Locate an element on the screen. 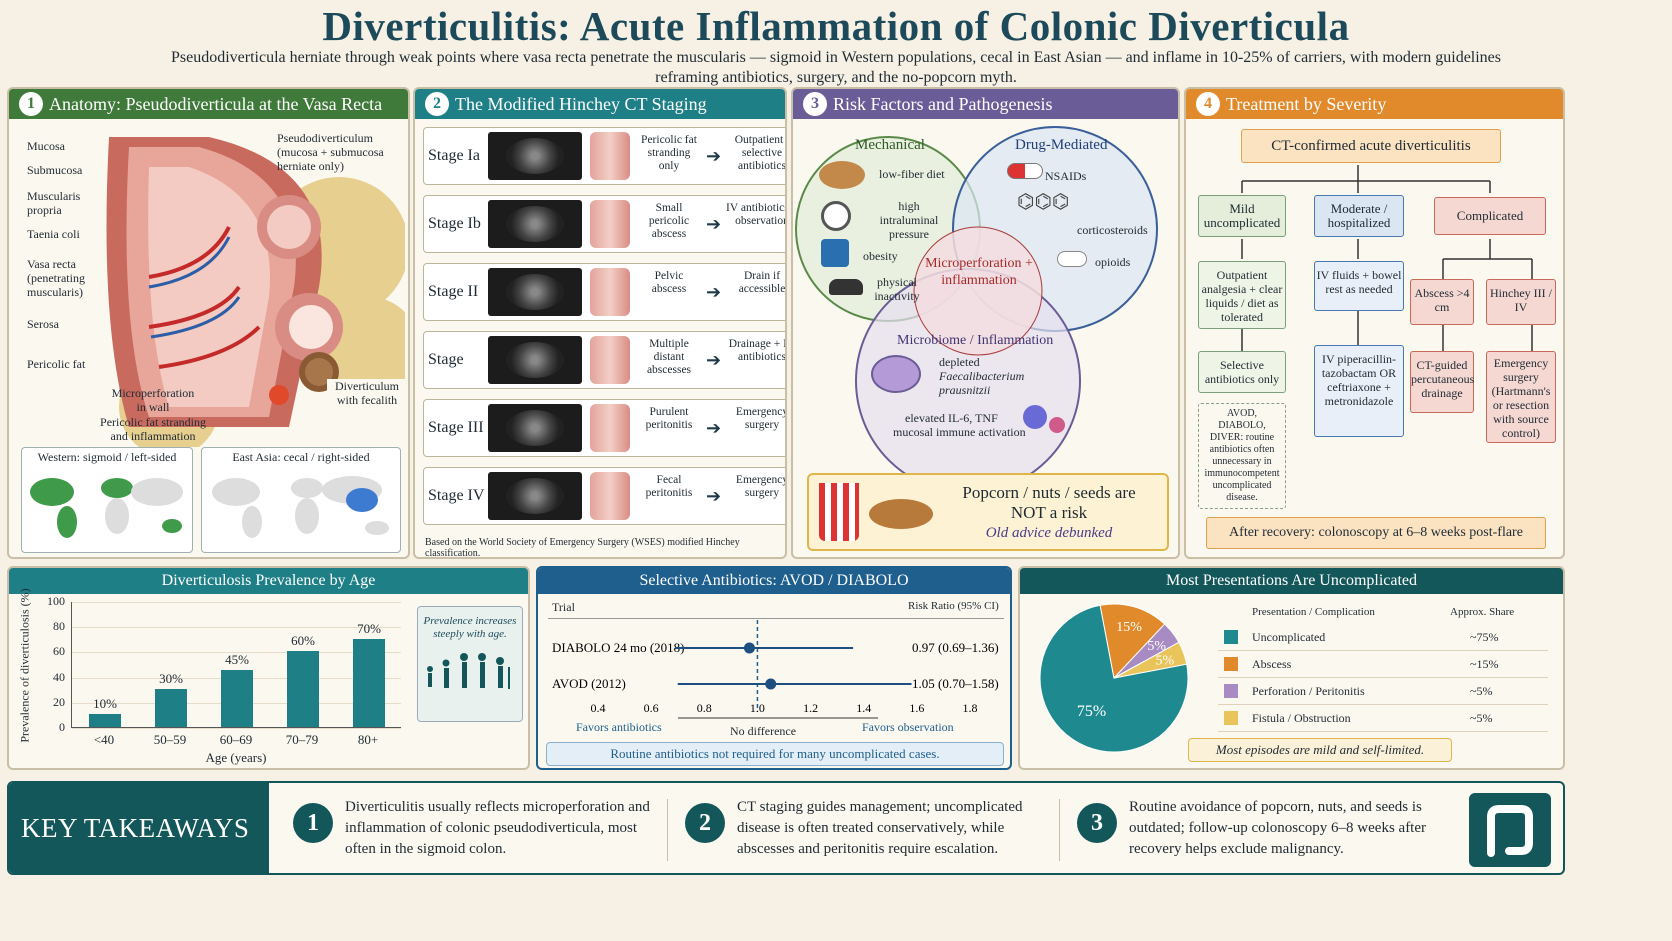 This screenshot has width=1672, height=941. corticosteroids-label: corticosteroids is located at coordinates (1112, 230).